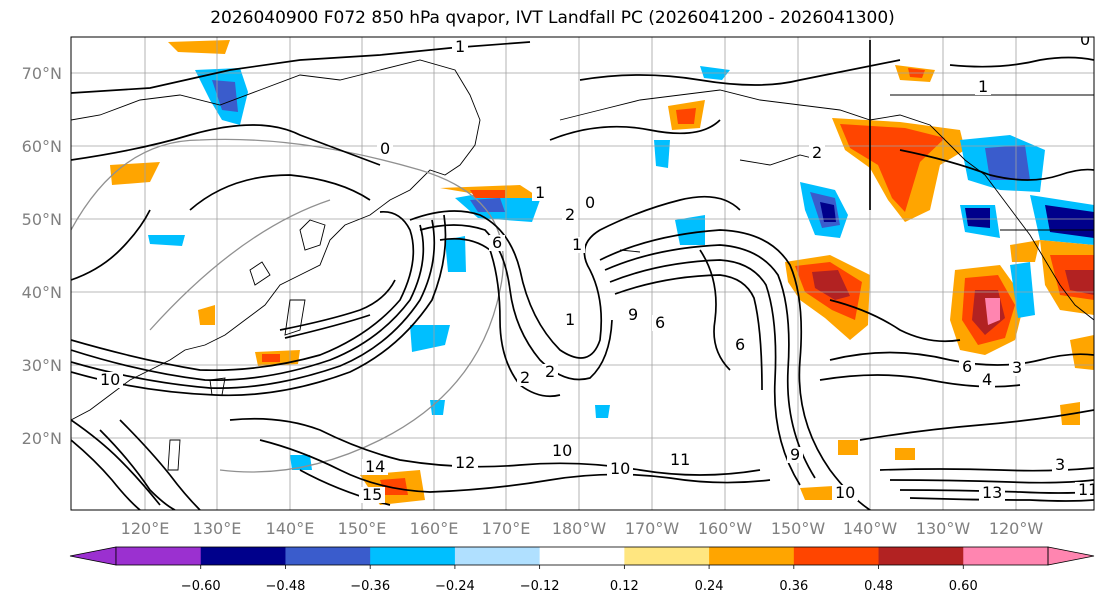  Describe the element at coordinates (42, 292) in the screenshot. I see `lat-label: 40°N` at that location.